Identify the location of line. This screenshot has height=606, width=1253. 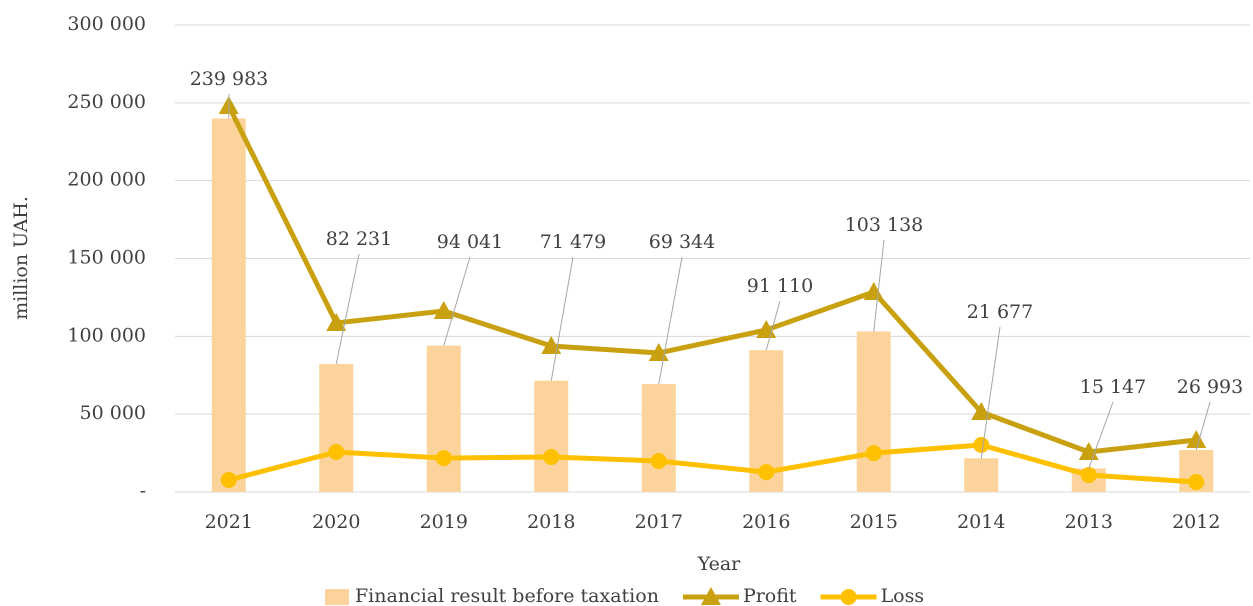
(712, 463).